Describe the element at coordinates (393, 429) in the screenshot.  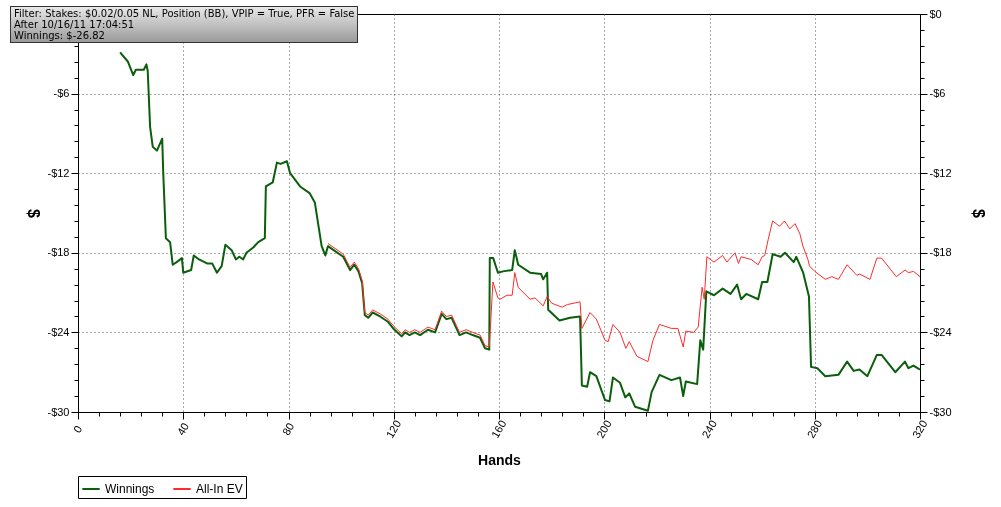
I see `x-tick-label: 120` at that location.